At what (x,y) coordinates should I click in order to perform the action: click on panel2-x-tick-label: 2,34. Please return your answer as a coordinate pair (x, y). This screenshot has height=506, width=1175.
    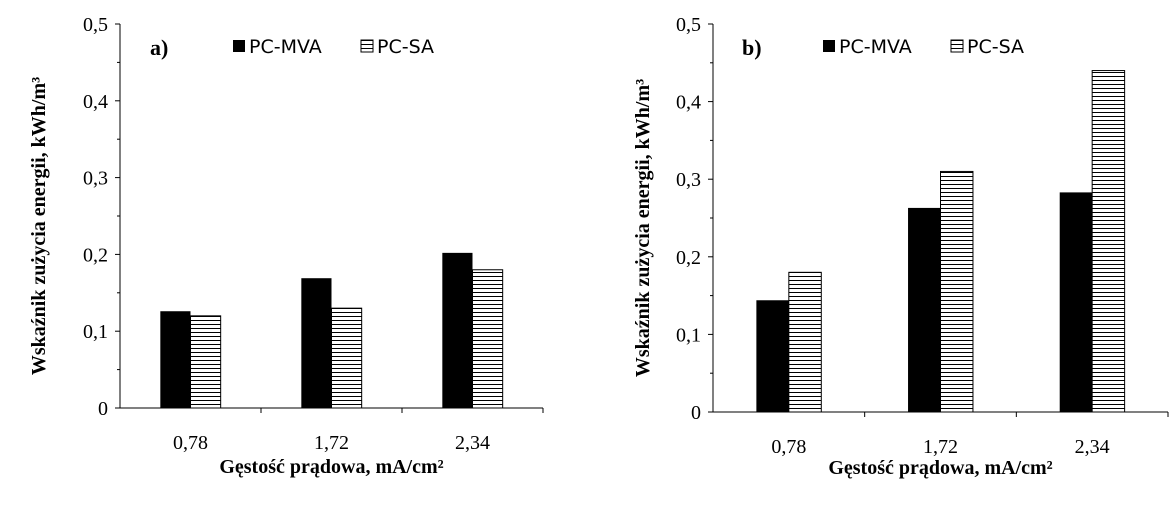
    Looking at the image, I should click on (1092, 447).